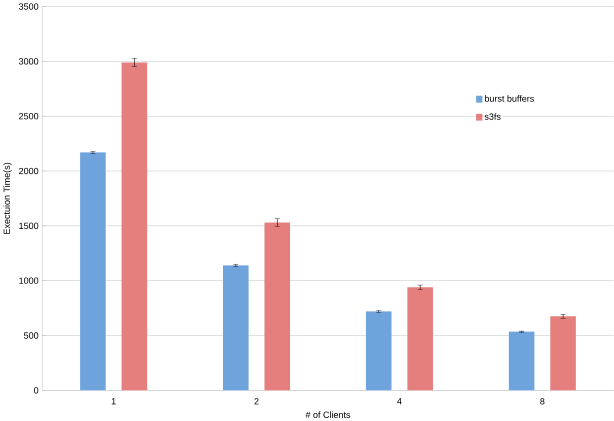 The image size is (614, 421). Describe the element at coordinates (328, 414) in the screenshot. I see `x-axis-title: # of Clients` at that location.